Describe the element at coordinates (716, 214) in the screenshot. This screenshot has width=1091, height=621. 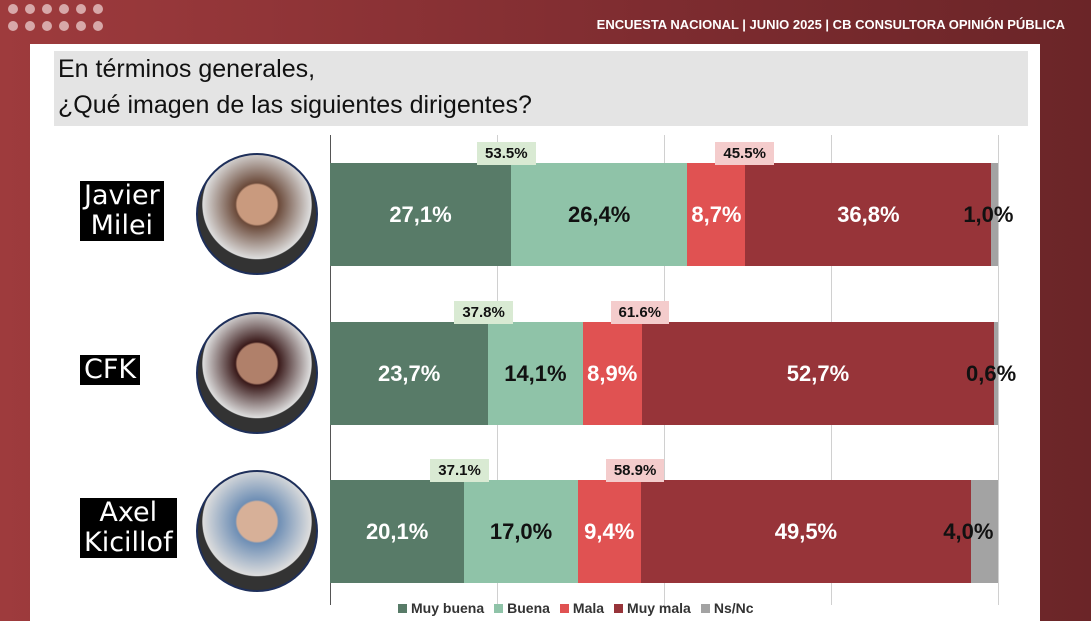
I see `bar-segment: 8,7%` at that location.